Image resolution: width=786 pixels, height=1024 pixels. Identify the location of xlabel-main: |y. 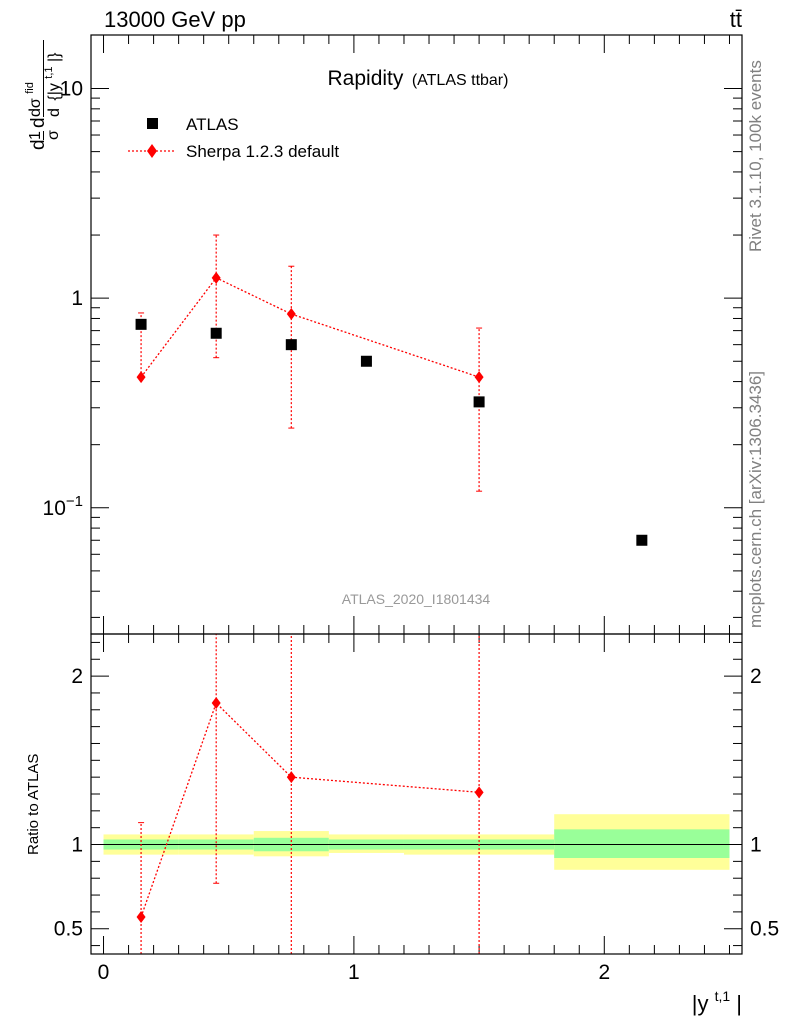
(700, 1003).